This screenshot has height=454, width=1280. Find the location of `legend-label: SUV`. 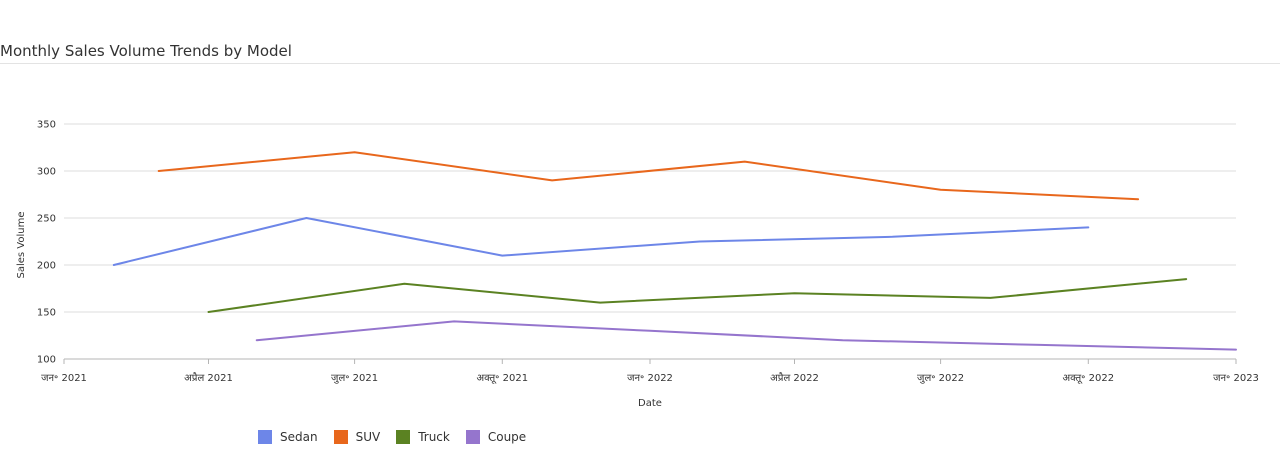

legend-label: SUV is located at coordinates (368, 437).